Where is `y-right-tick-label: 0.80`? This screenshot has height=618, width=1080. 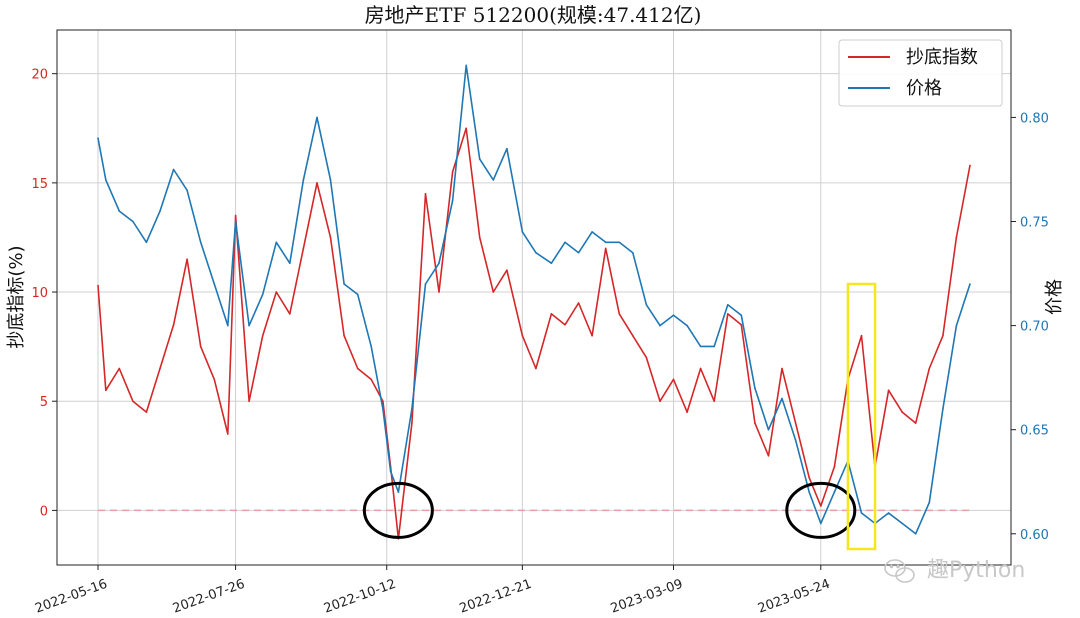 y-right-tick-label: 0.80 is located at coordinates (1034, 118).